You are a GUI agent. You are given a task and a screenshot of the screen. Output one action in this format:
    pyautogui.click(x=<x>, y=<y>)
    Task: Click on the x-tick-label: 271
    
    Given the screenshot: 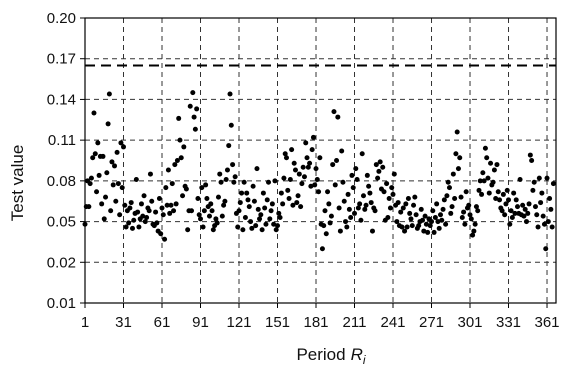 What is the action you would take?
    pyautogui.click(x=431, y=322)
    